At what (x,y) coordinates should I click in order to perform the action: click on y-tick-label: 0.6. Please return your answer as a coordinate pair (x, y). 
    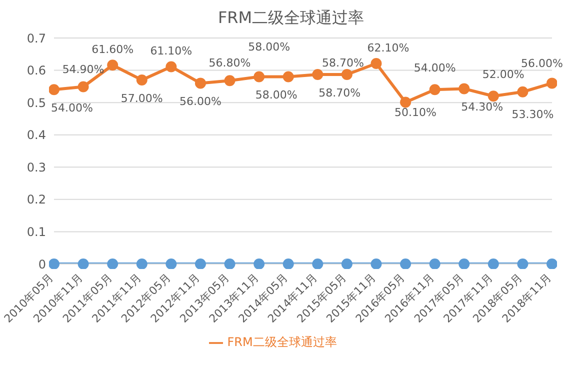
    Looking at the image, I should click on (36, 71).